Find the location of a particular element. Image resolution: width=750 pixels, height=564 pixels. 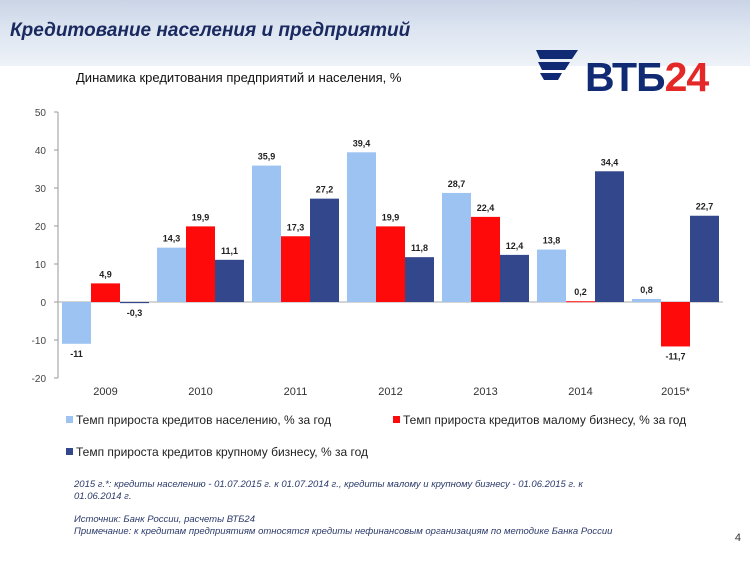

title-band is located at coordinates (375, 33).